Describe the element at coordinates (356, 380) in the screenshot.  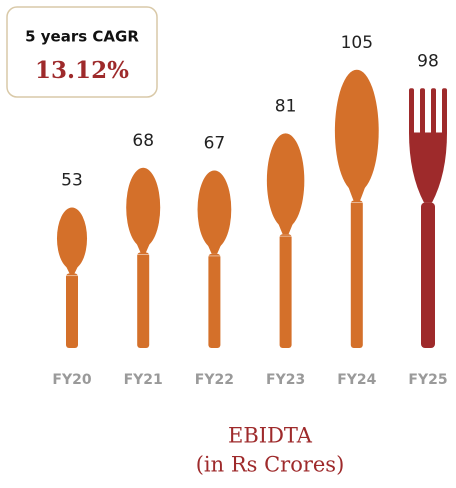
I see `x-tick-label: FY24` at that location.